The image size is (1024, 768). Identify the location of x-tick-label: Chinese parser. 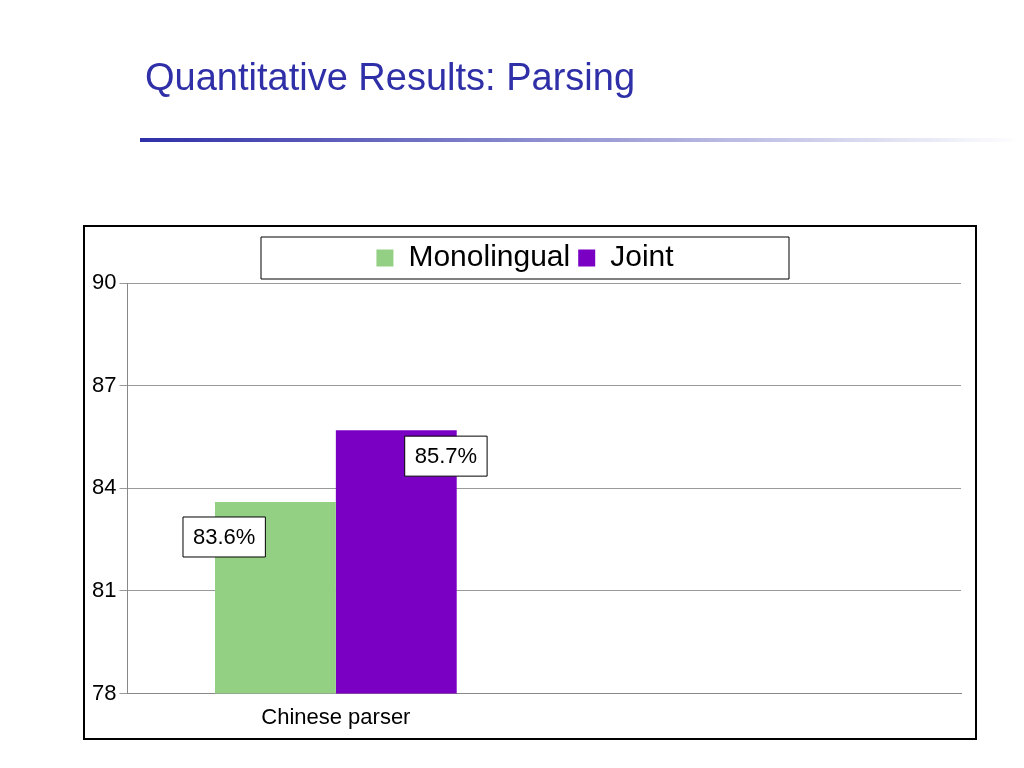
(336, 716).